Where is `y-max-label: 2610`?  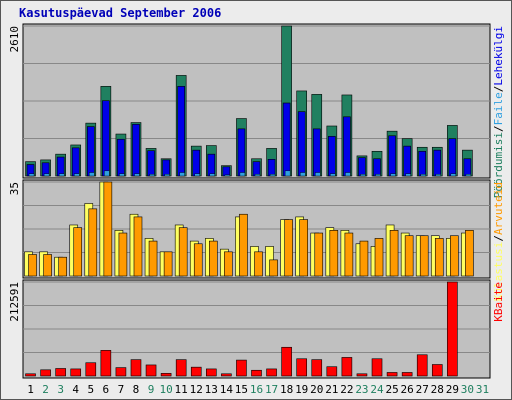 y-max-label: 2610 is located at coordinates (14, 39).